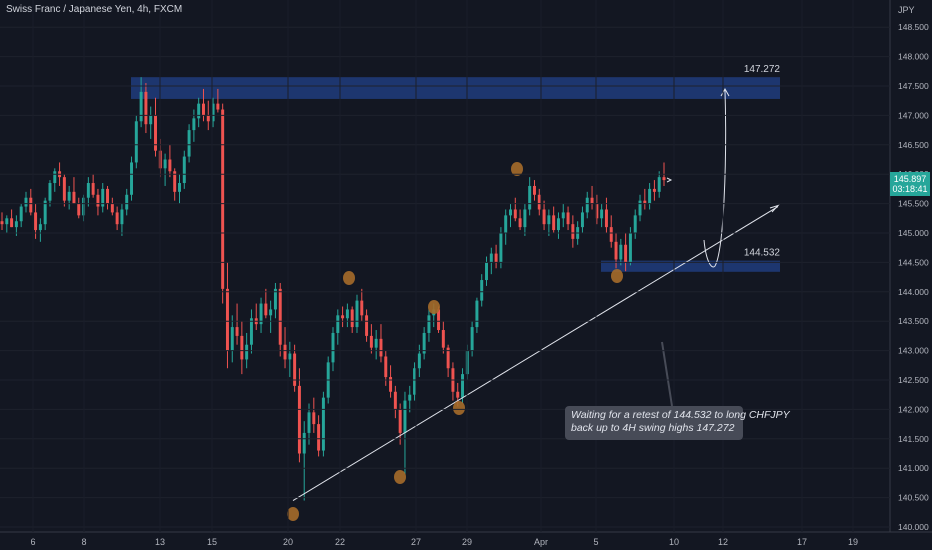  Describe the element at coordinates (913, 27) in the screenshot. I see `price-tick-label: 148.500` at that location.